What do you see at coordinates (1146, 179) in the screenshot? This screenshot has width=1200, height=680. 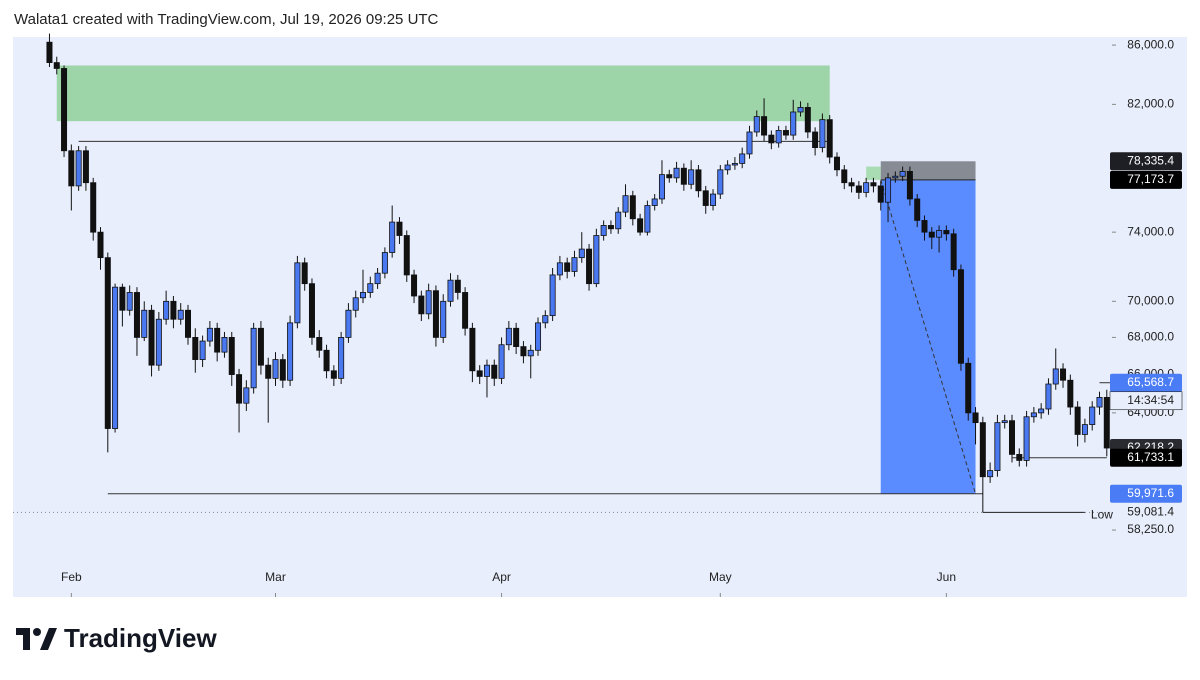 I see `price-badge` at bounding box center [1146, 179].